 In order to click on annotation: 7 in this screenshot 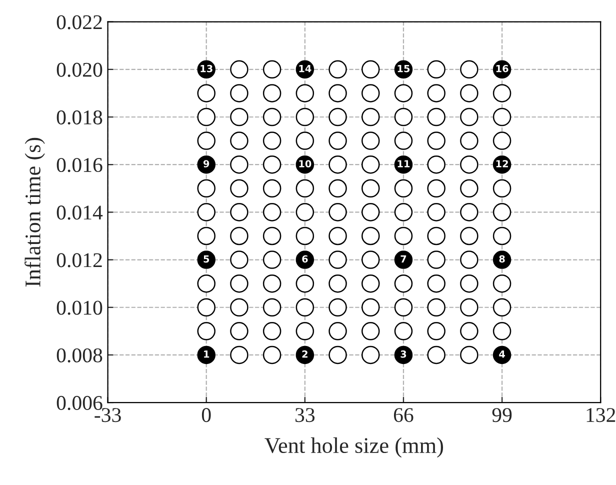, I will do `click(403, 258)`.